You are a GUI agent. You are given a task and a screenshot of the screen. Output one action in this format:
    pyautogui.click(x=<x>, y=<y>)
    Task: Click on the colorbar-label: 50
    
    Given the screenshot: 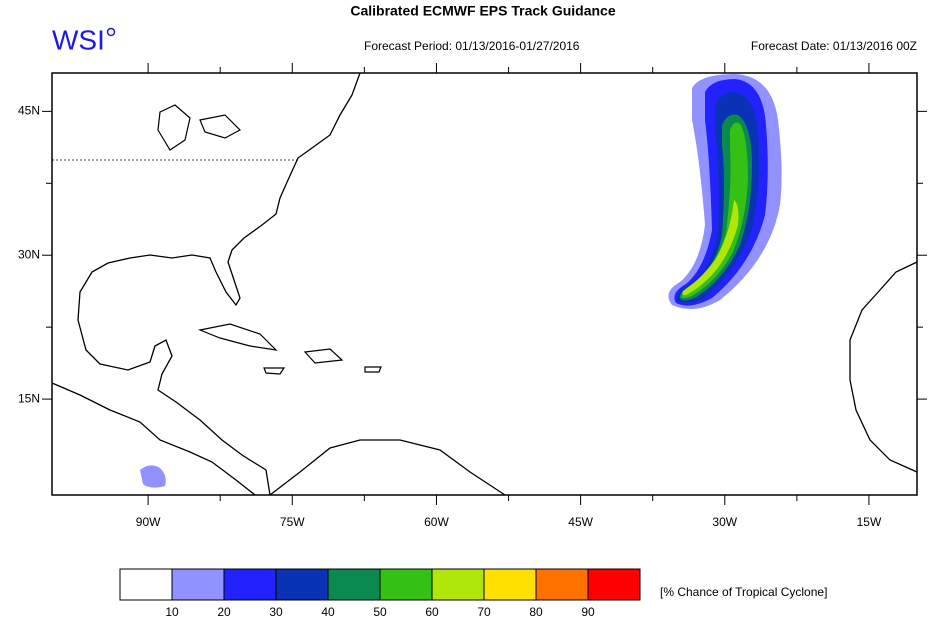 What is the action you would take?
    pyautogui.click(x=380, y=612)
    